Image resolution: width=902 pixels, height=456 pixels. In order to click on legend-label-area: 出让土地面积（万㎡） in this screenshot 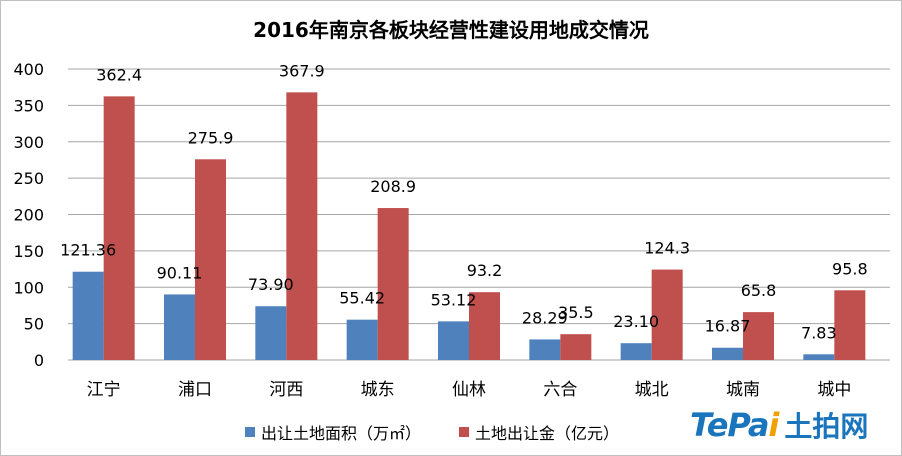, I will do `click(341, 433)`.